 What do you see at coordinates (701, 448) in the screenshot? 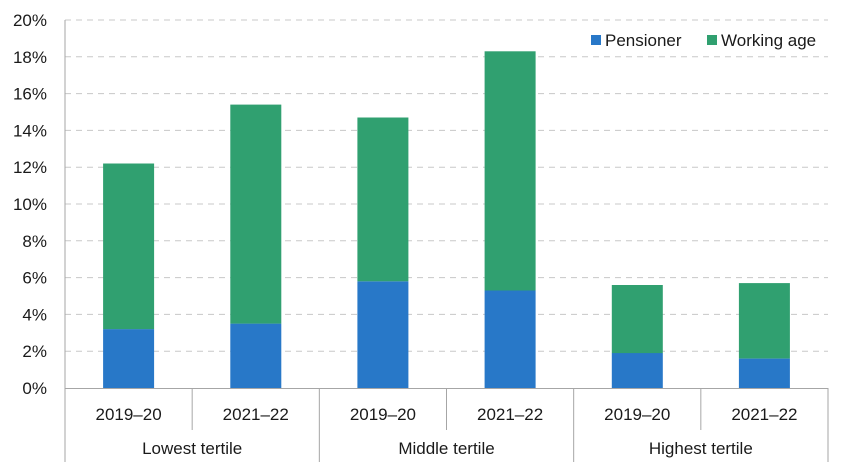
I see `x-group-label: Highest tertile` at bounding box center [701, 448].